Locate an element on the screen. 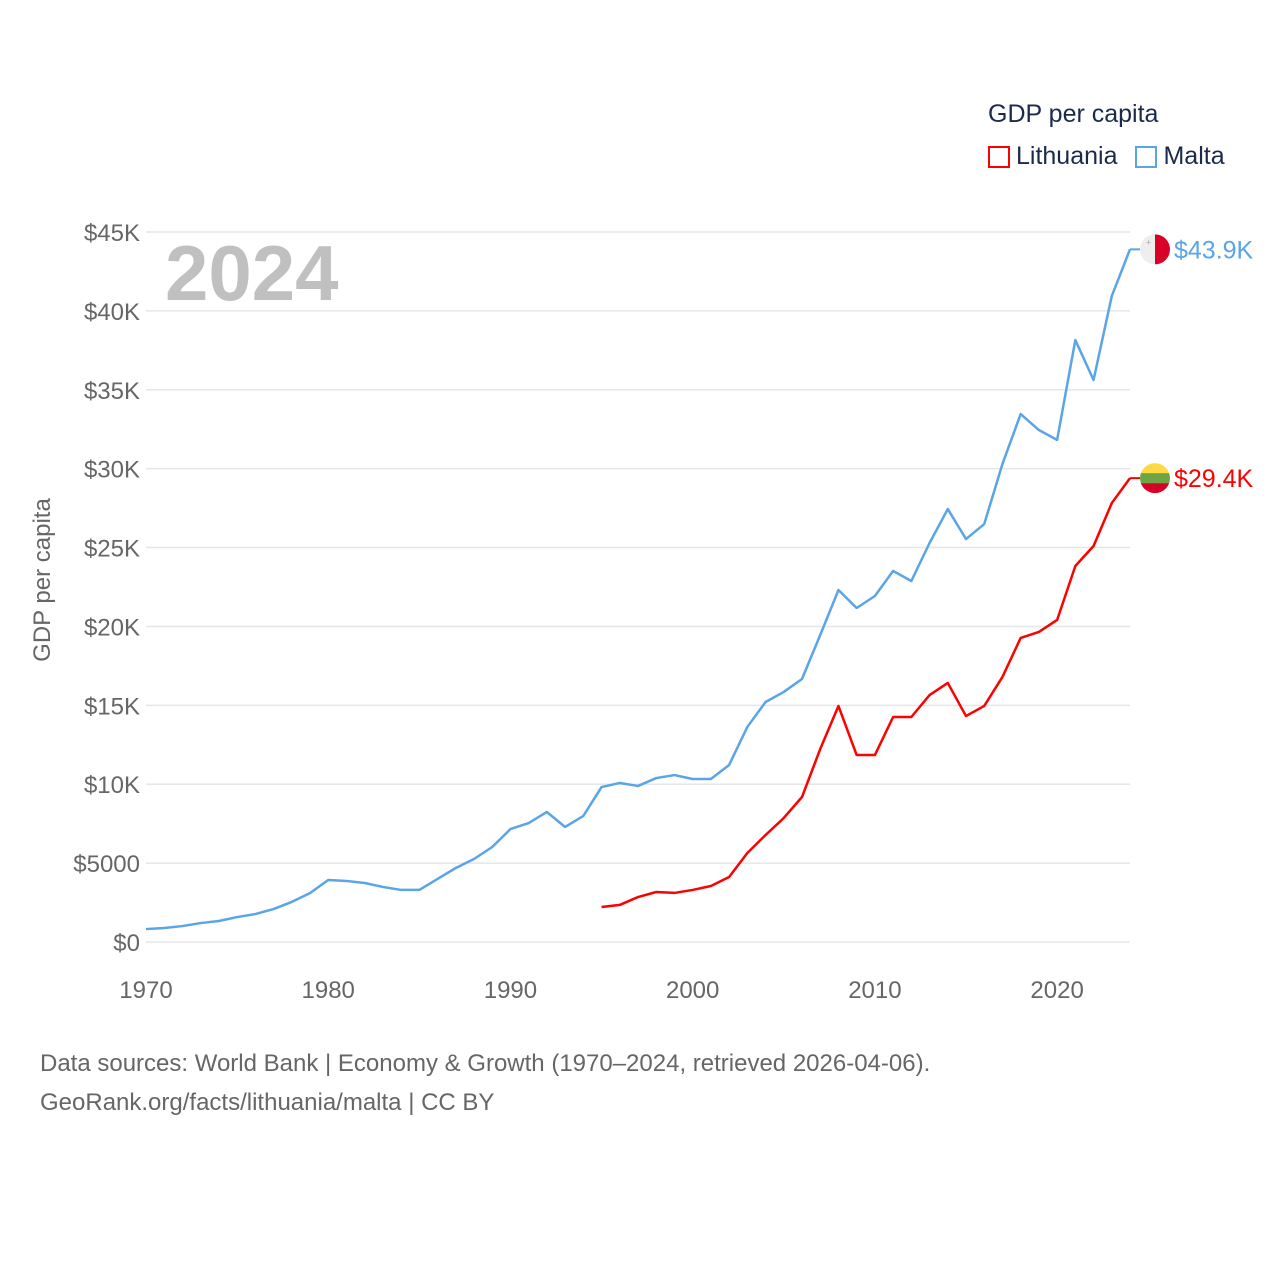 The image size is (1280, 1280). x-tick-label: 2020 is located at coordinates (1056, 990).